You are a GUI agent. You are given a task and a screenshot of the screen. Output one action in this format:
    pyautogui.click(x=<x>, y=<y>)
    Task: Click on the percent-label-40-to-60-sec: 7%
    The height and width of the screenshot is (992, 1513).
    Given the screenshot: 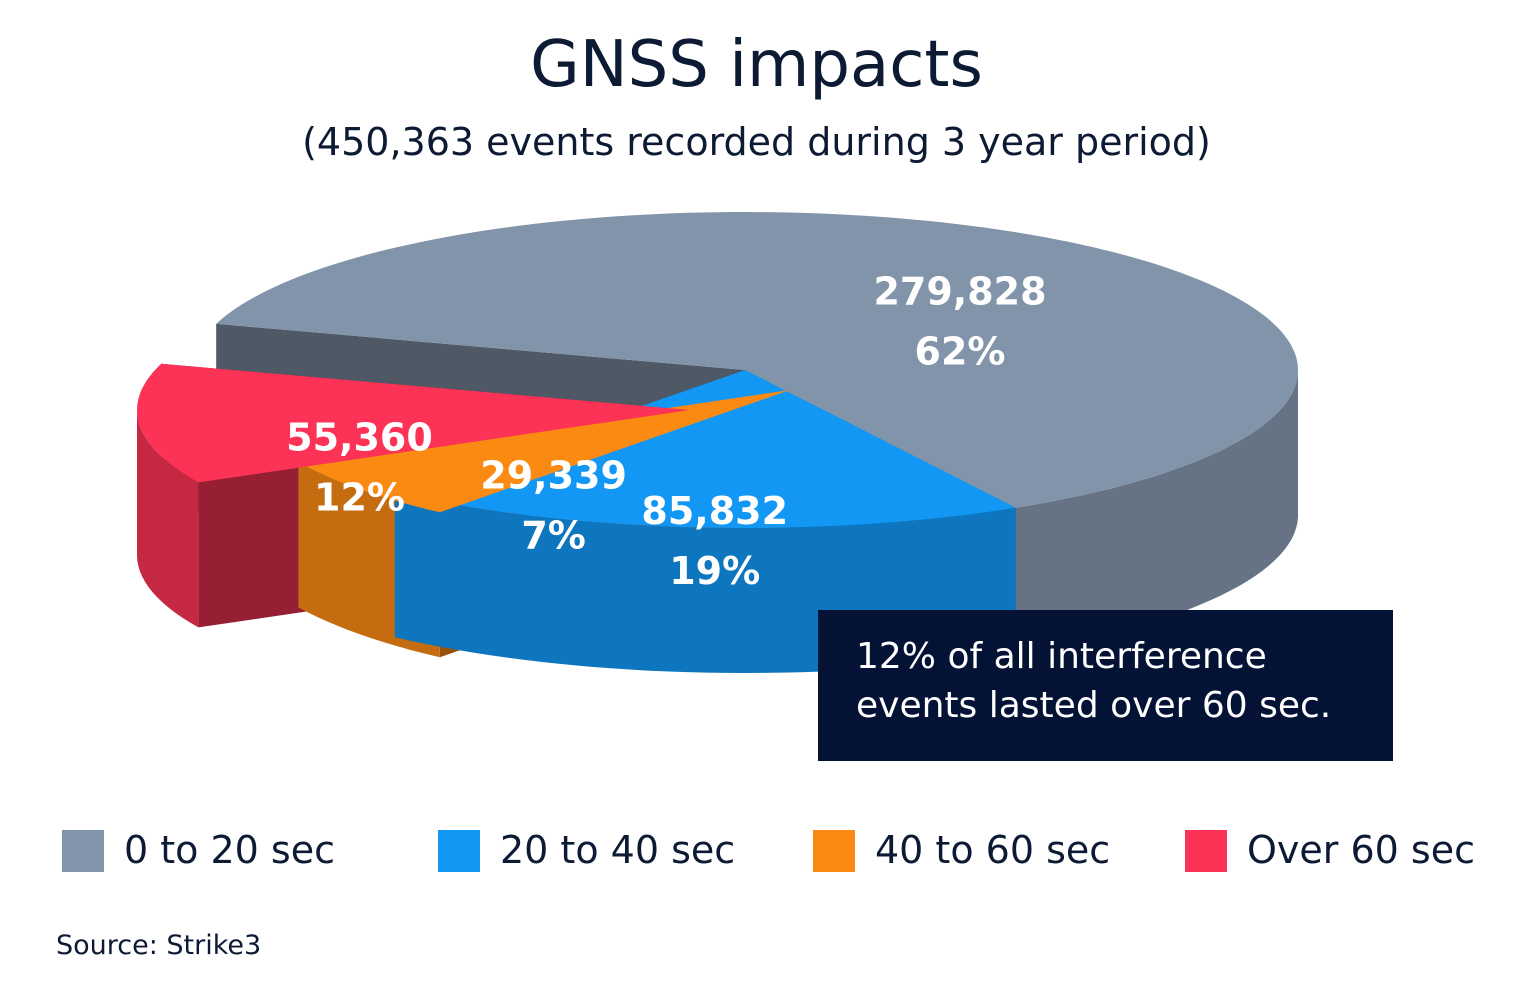 What is the action you would take?
    pyautogui.click(x=553, y=535)
    